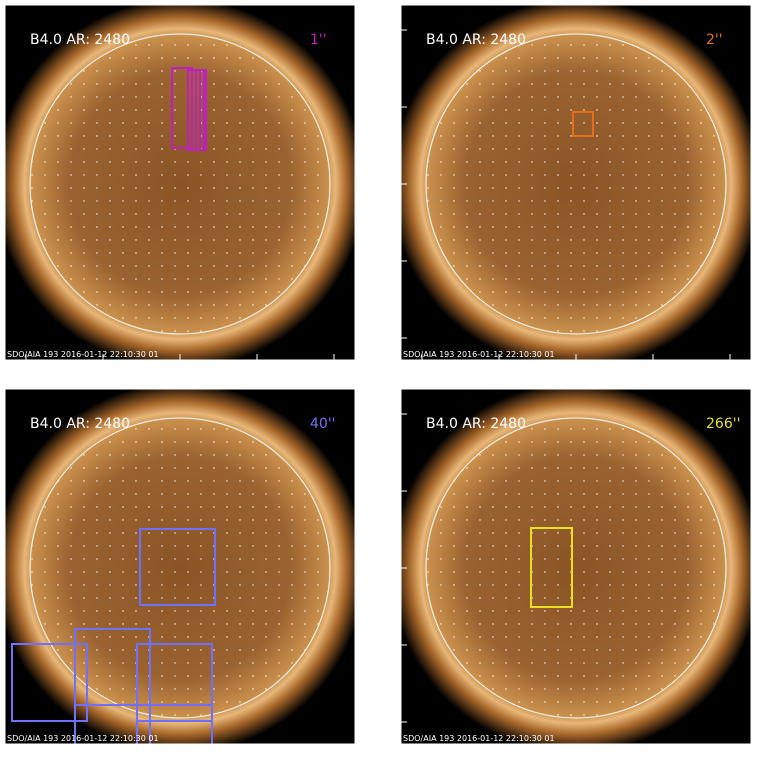  Describe the element at coordinates (723, 424) in the screenshot. I see `scale-label: 266''` at that location.